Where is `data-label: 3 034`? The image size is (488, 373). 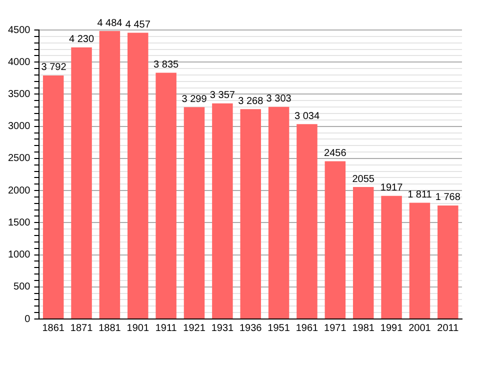 data-label: 3 034 is located at coordinates (307, 116).